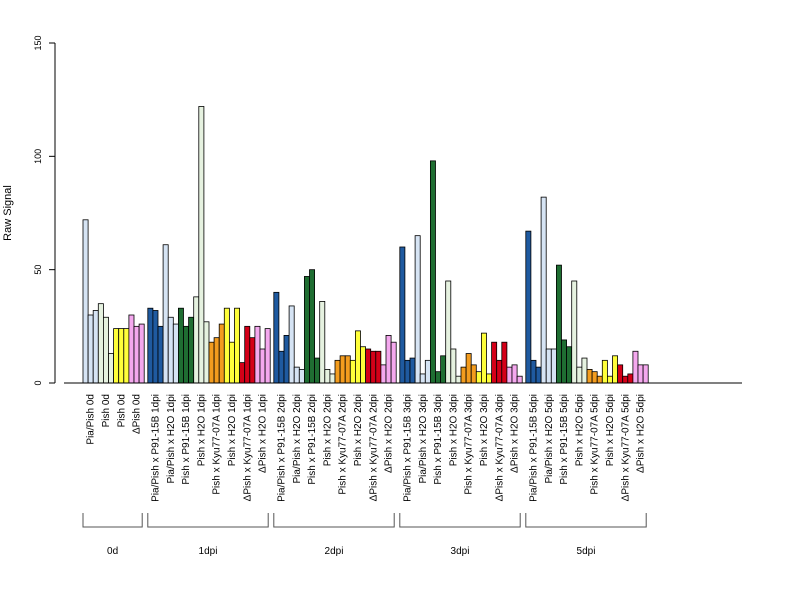 This screenshot has width=800, height=600. I want to click on group-label: 2dpi, so click(334, 551).